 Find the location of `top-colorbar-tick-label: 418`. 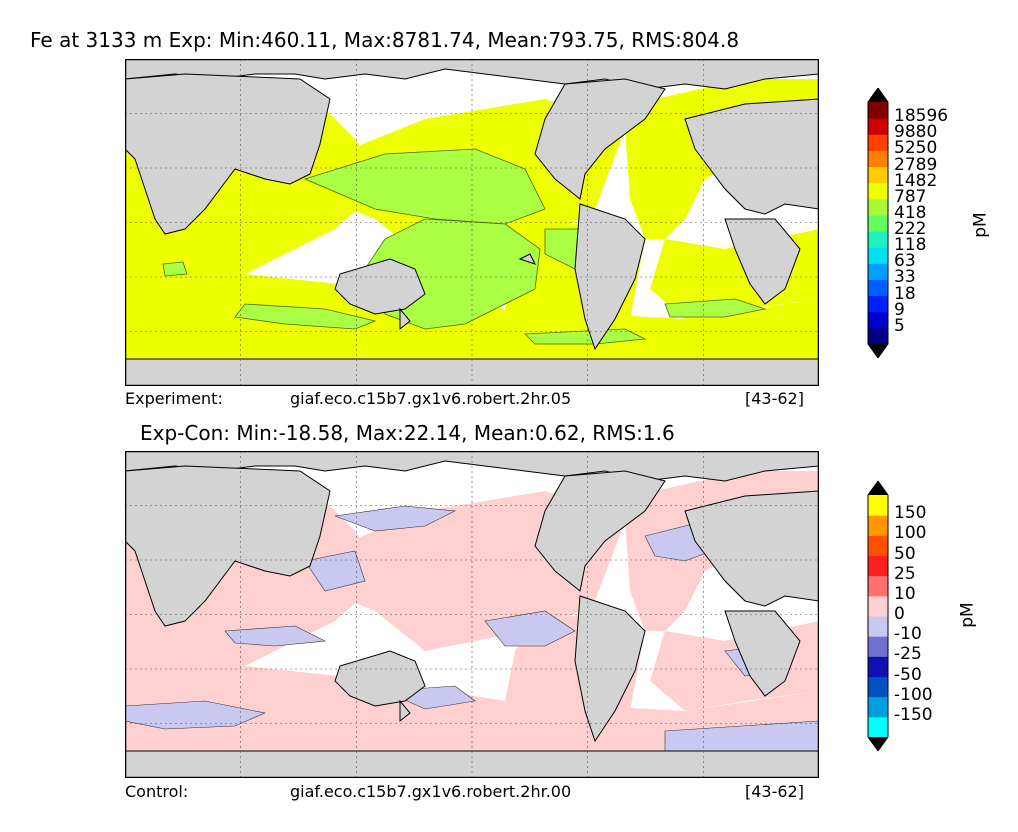

top-colorbar-tick-label: 418 is located at coordinates (910, 212).